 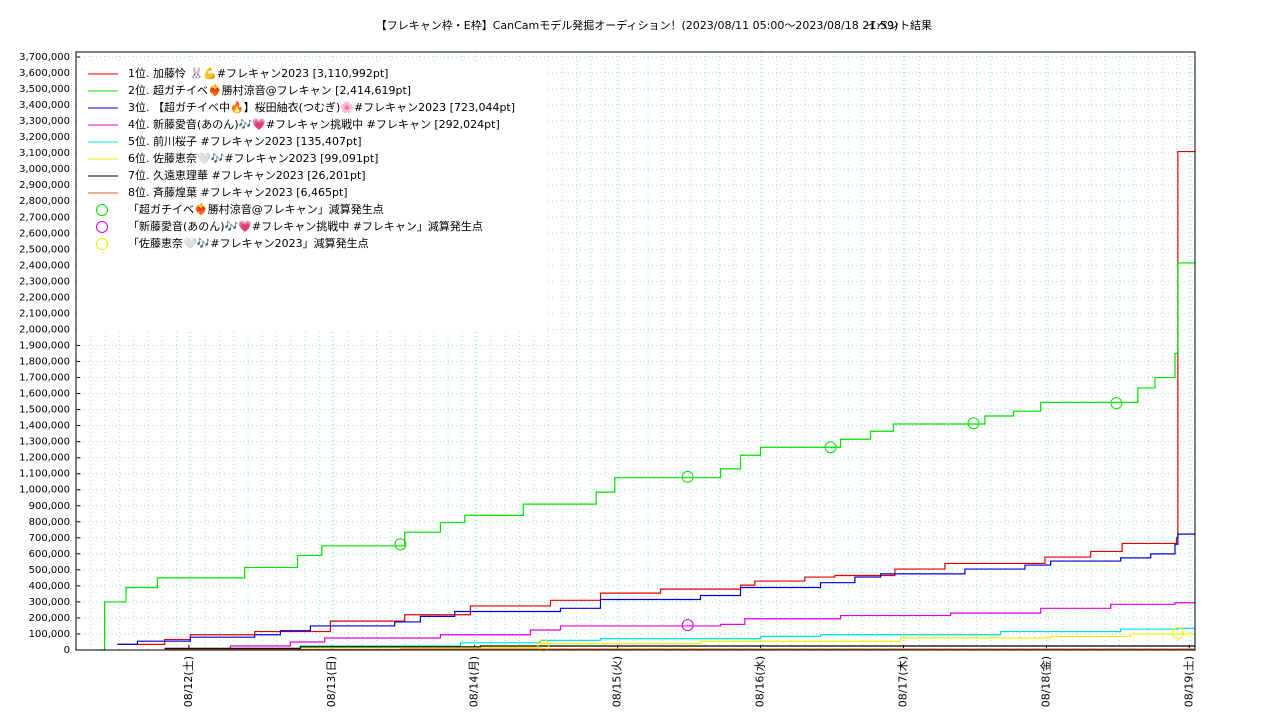 I want to click on y-tick-label: 2,300,000, so click(x=44, y=281).